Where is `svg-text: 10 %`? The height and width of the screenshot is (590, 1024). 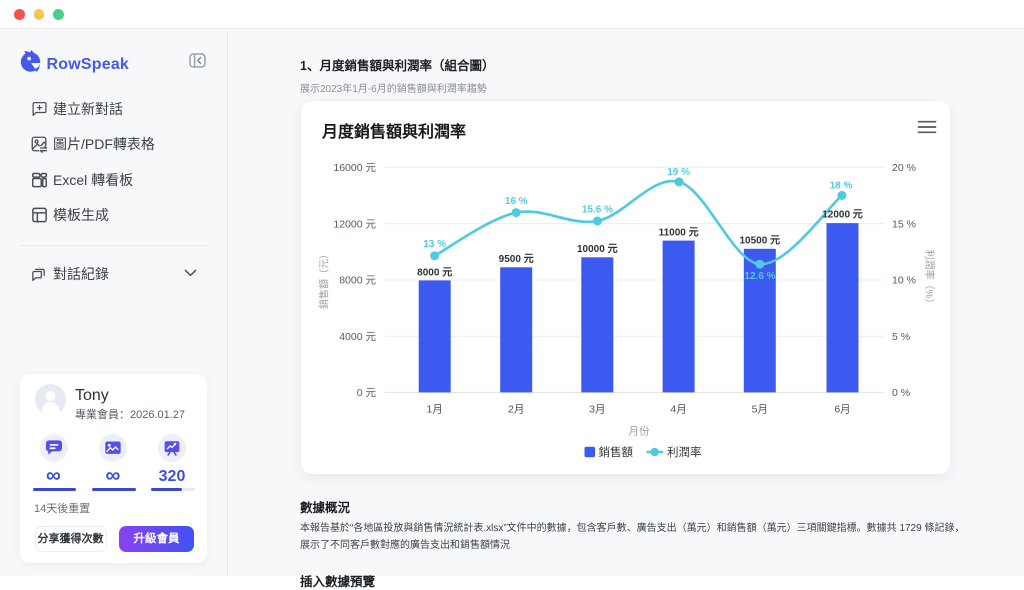 svg-text: 10 % is located at coordinates (904, 281).